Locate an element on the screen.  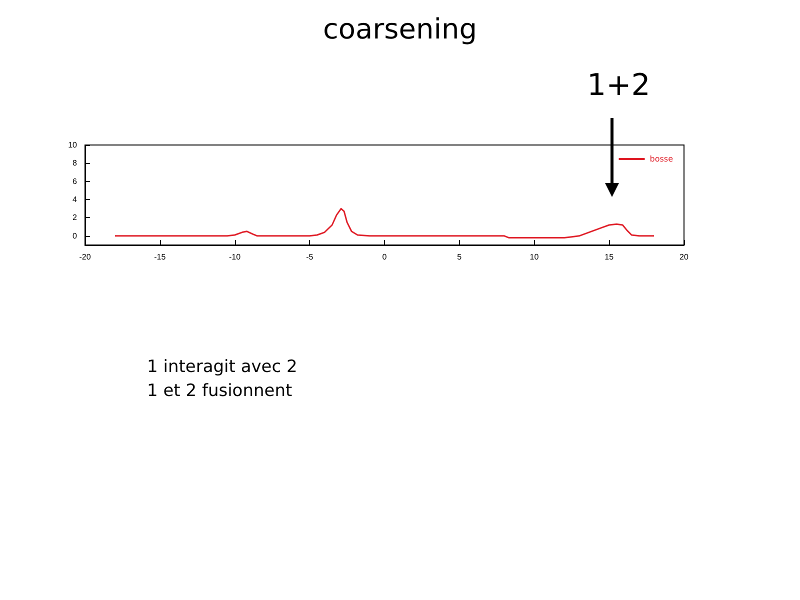
text: 1 et 2 fusionnent is located at coordinates (219, 391).